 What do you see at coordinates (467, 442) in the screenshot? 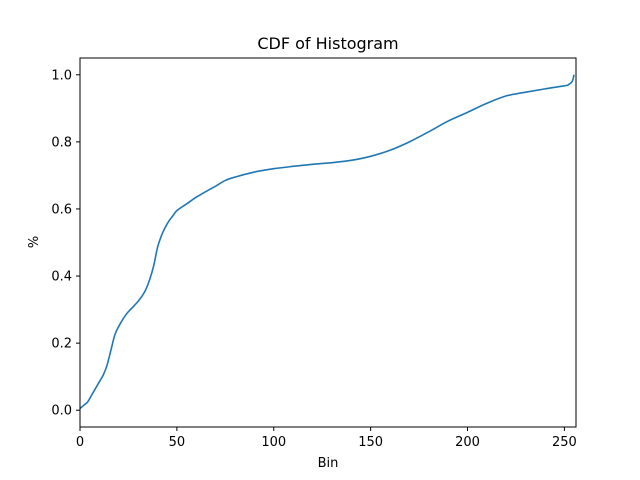
I see `x-tick-label: 200` at bounding box center [467, 442].